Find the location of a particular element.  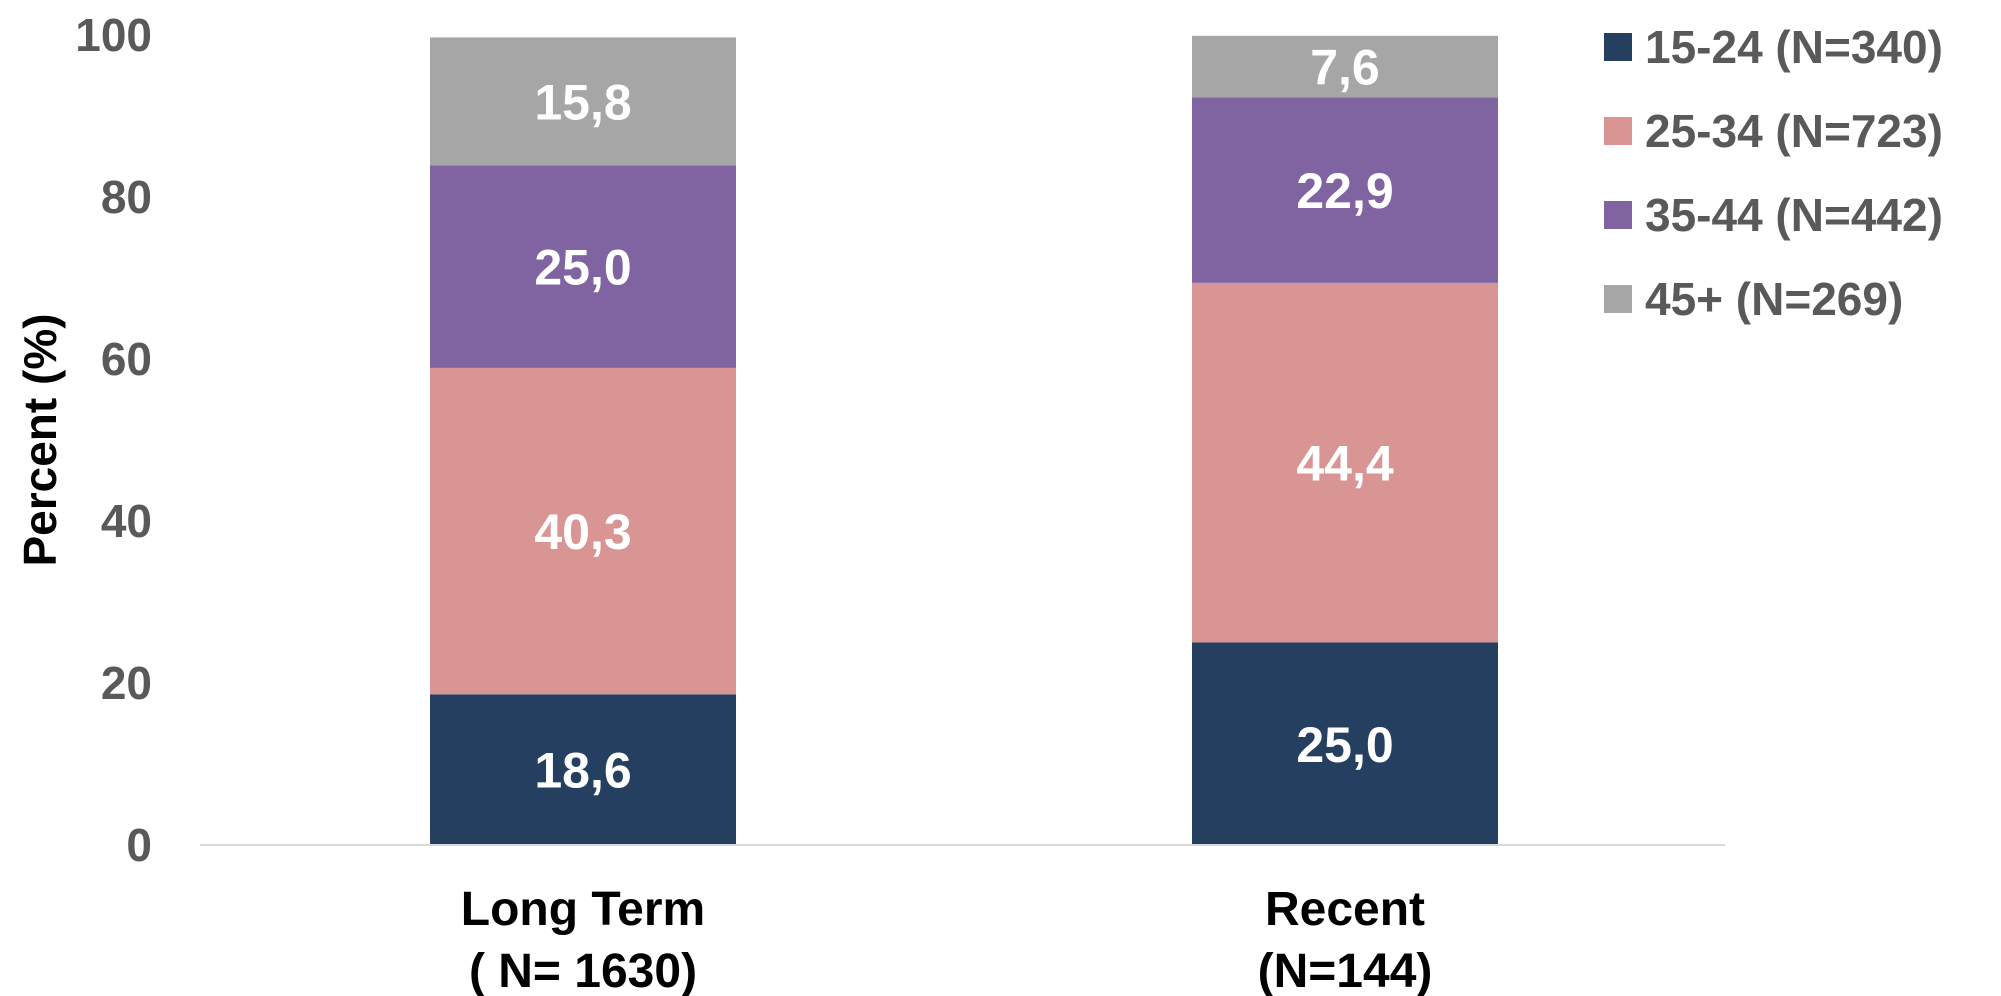

x-category-label: Long Term is located at coordinates (583, 909).